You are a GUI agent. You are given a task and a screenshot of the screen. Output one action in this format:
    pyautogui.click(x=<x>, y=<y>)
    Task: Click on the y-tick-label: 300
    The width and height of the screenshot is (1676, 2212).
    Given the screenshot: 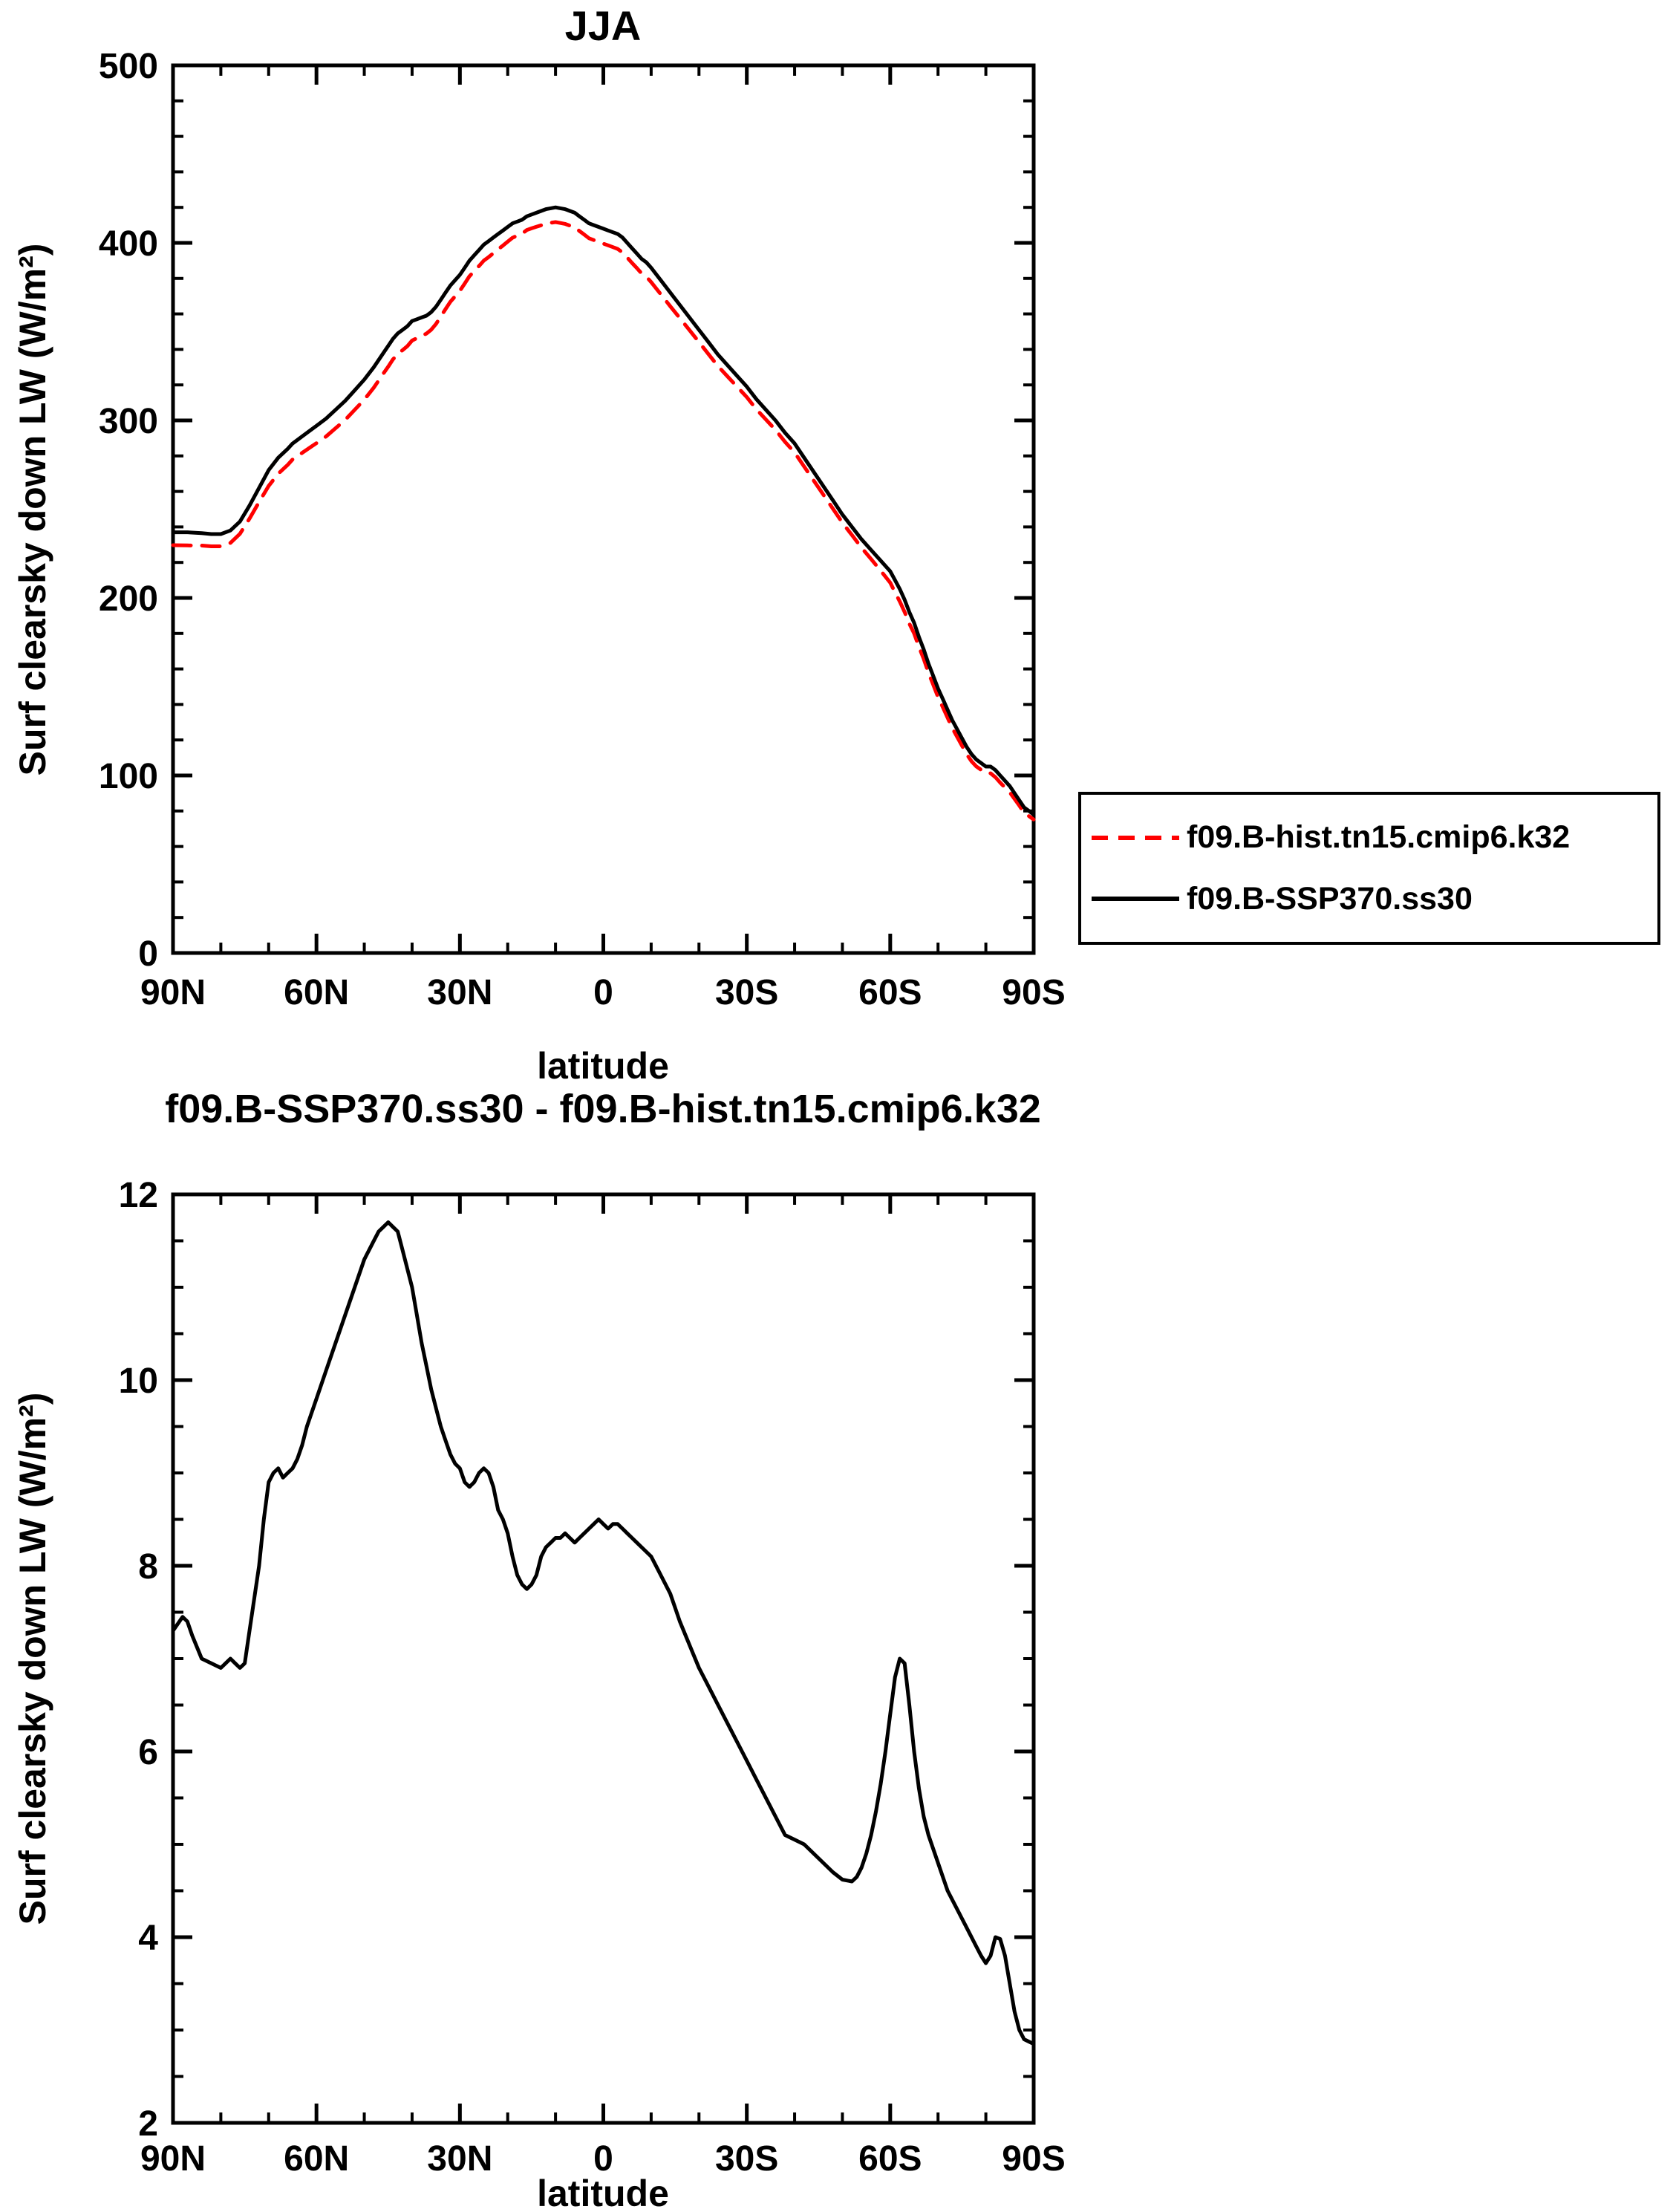 What is the action you would take?
    pyautogui.click(x=128, y=422)
    